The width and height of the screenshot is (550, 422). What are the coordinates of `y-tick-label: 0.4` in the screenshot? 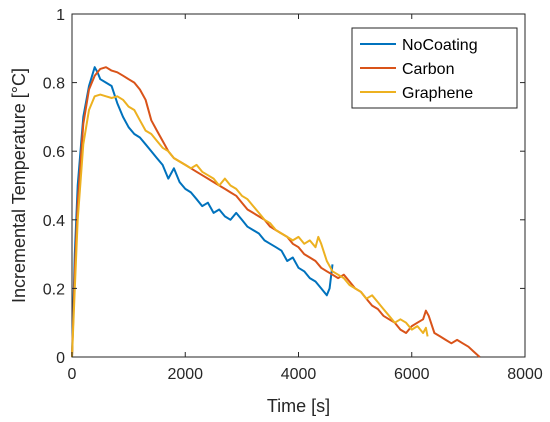 It's located at (54, 221).